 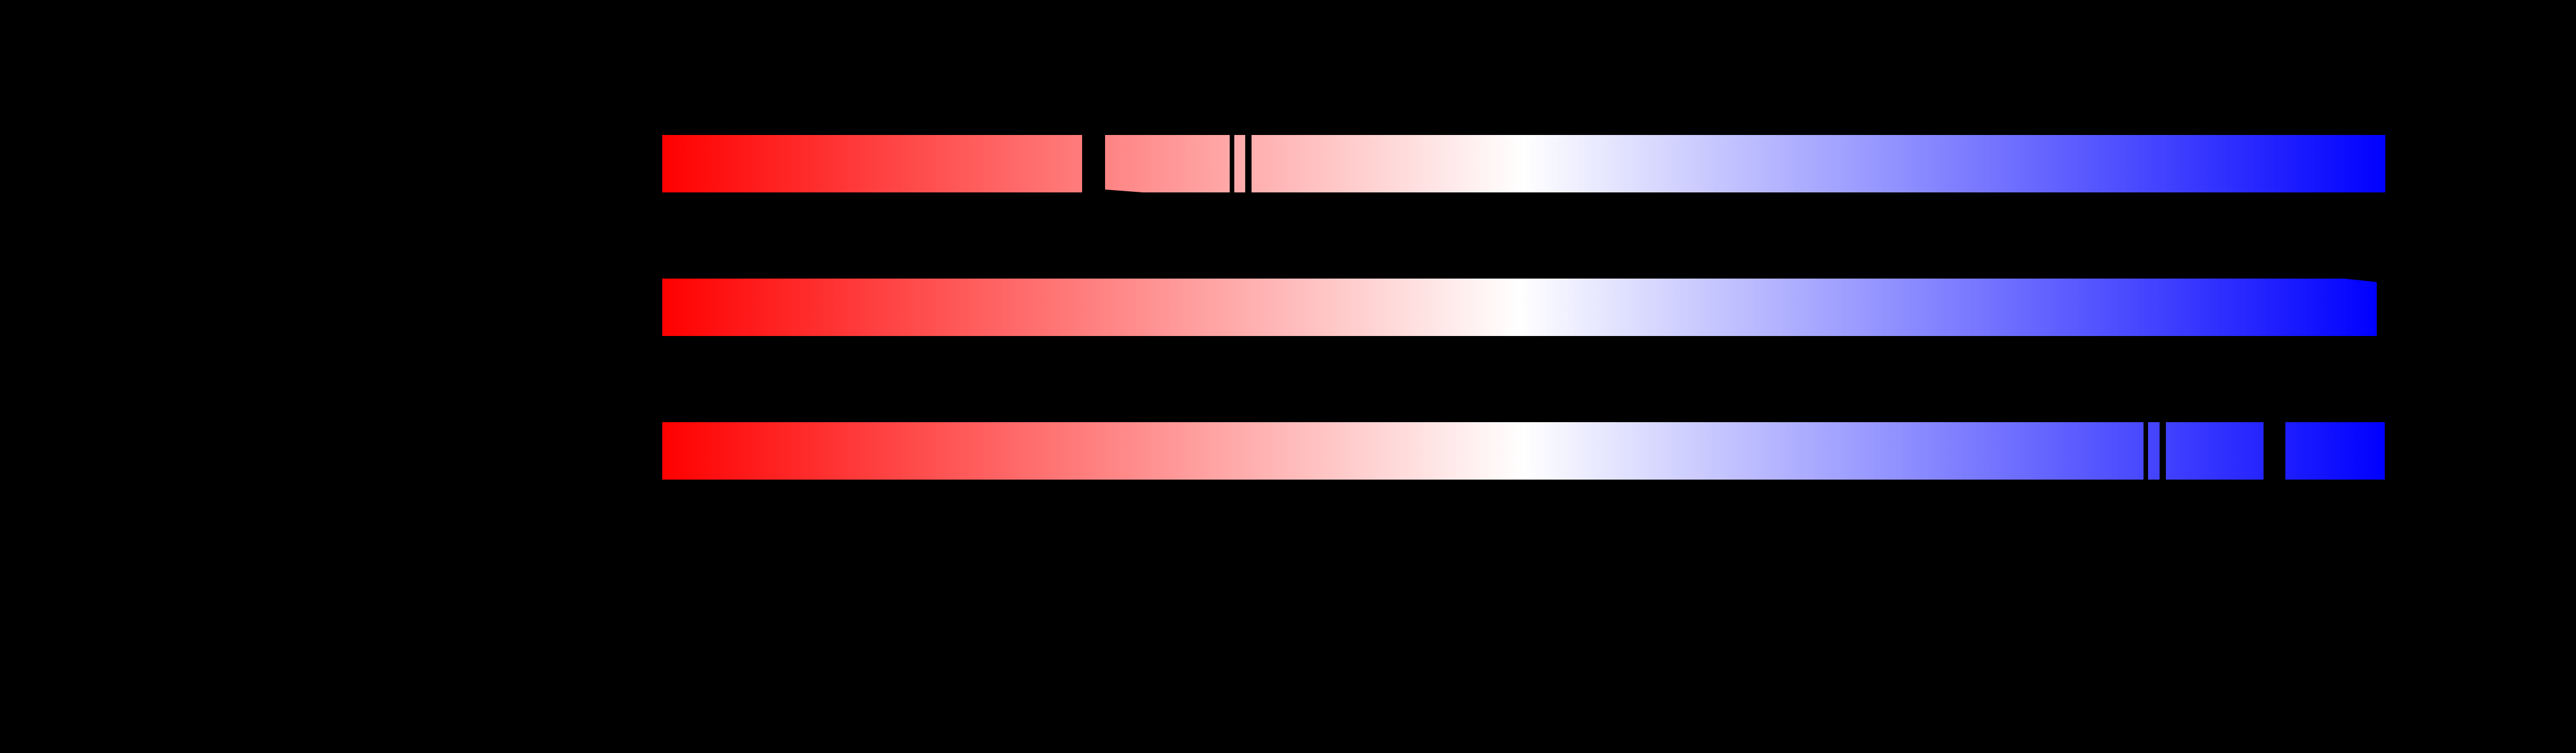 I want to click on chamfer-top-right, so click(x=2360, y=280).